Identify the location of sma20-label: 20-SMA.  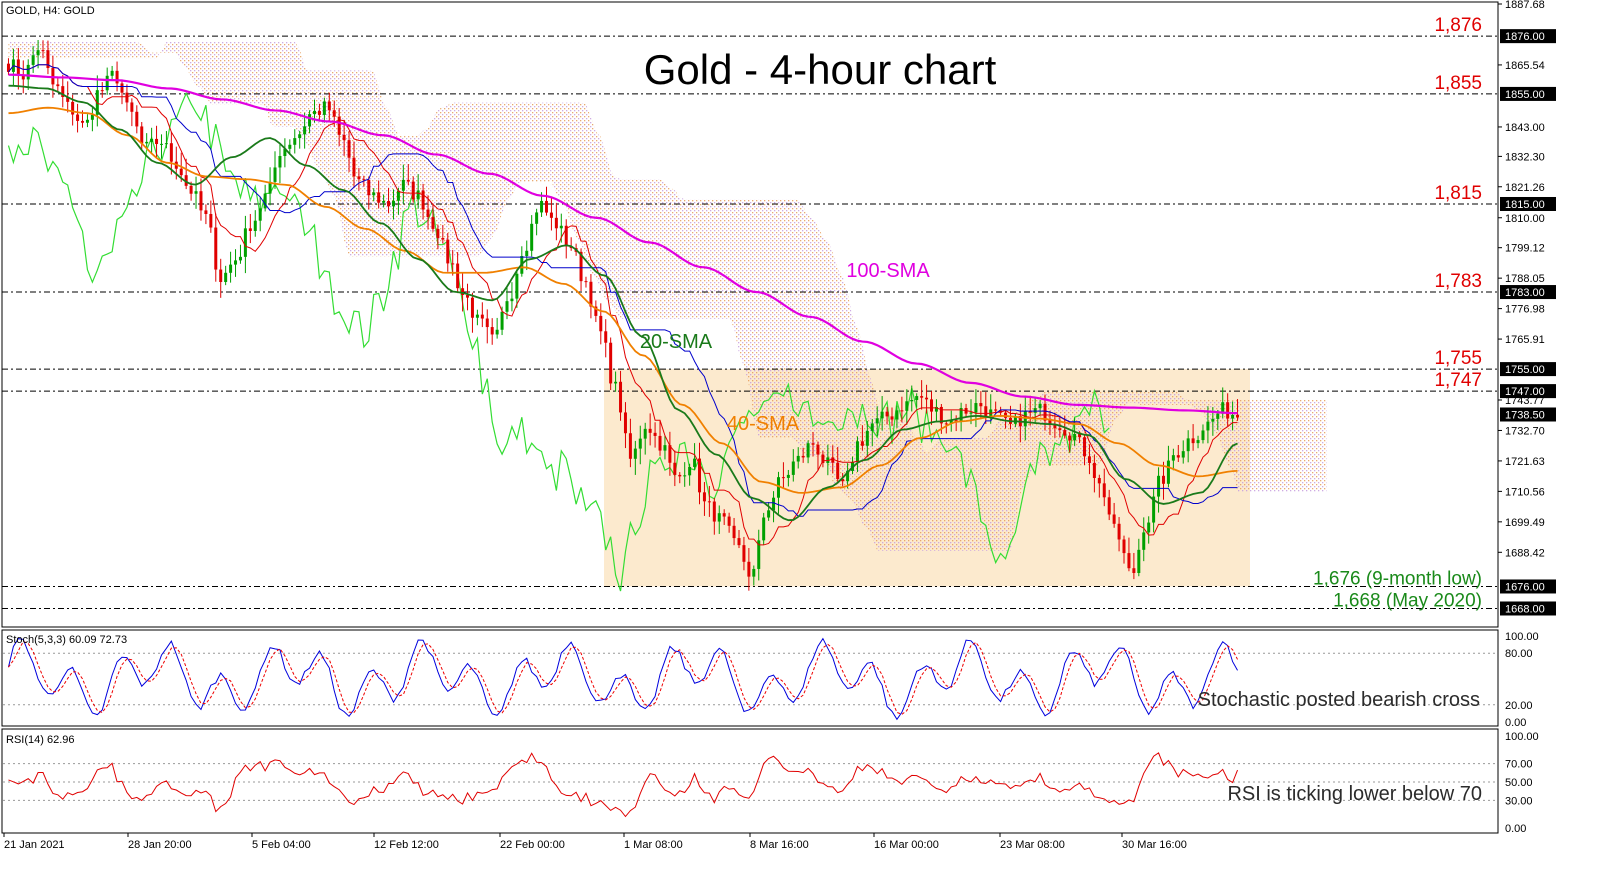
(676, 342).